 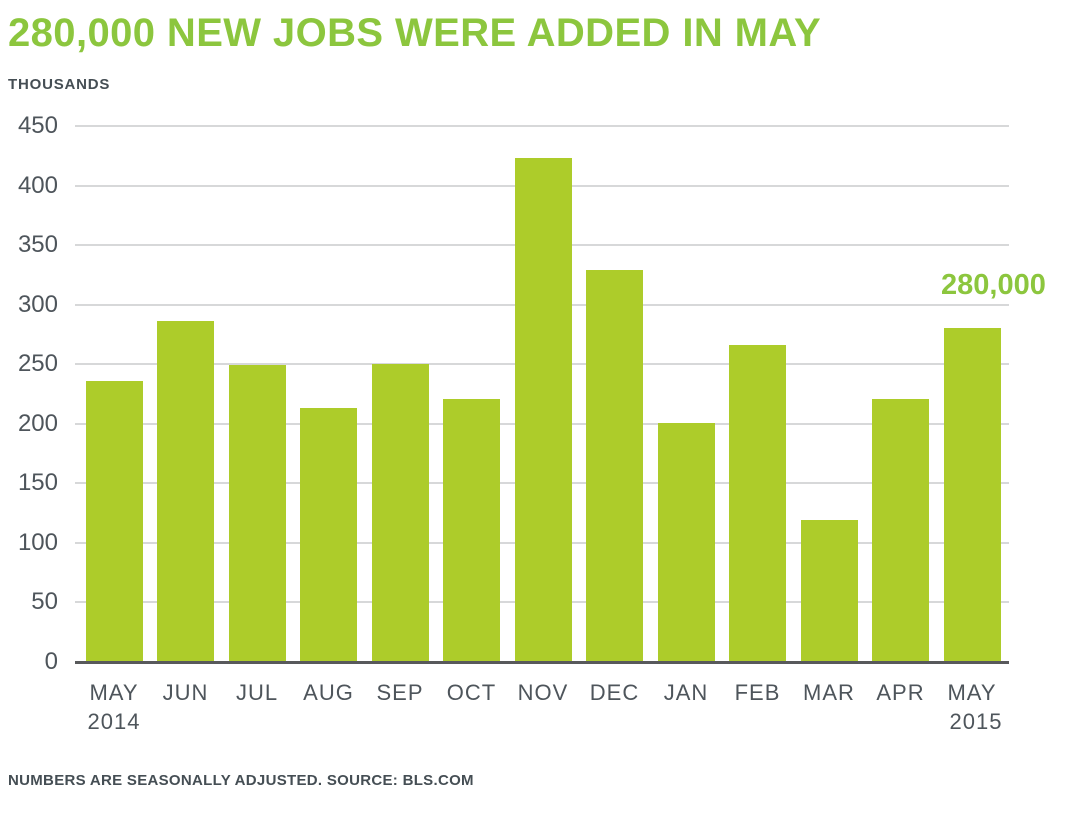 I want to click on may-2015-value-annotation: 280,000, so click(x=993, y=285).